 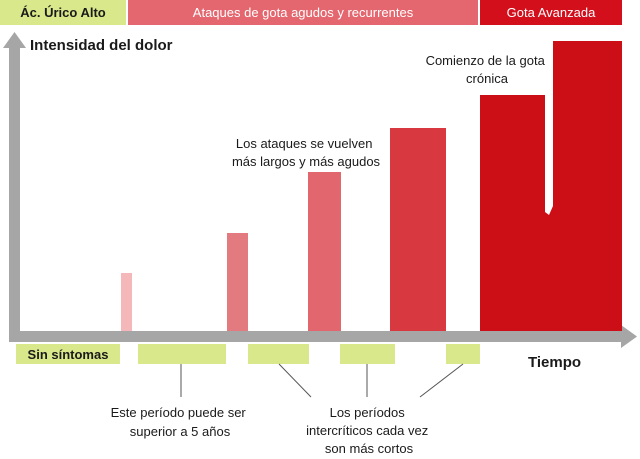 What do you see at coordinates (14, 191) in the screenshot?
I see `y-axis-shaft` at bounding box center [14, 191].